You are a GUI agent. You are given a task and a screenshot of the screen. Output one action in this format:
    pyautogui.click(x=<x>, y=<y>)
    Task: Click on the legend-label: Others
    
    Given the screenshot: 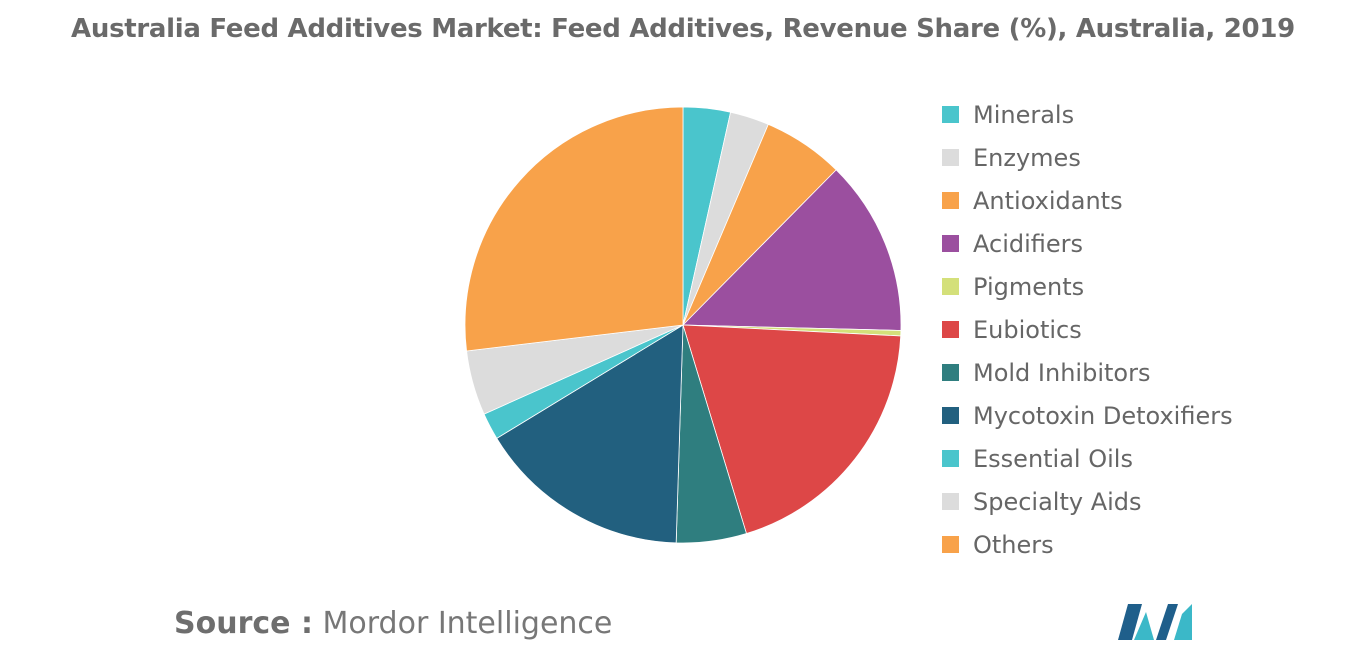 What is the action you would take?
    pyautogui.click(x=1013, y=544)
    